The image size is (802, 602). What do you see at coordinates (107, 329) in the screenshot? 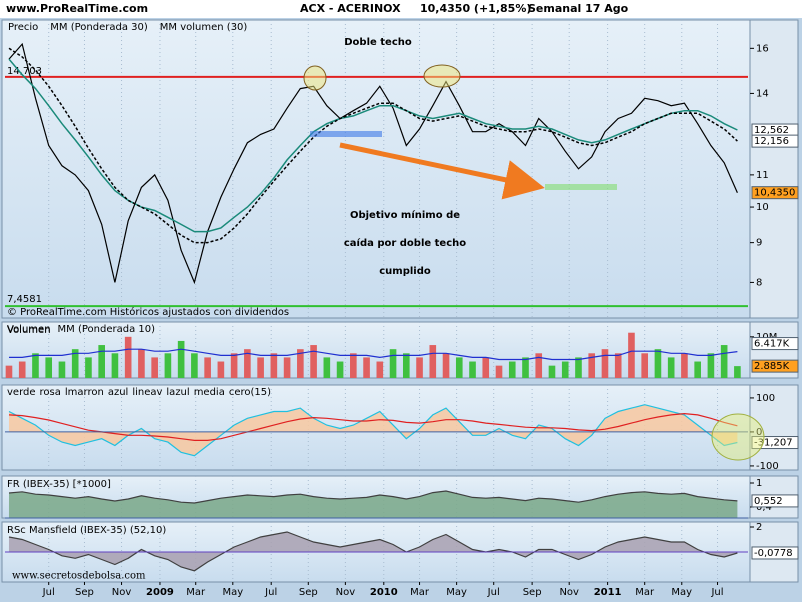
I see `legend-entry: MM (Ponderada 10)` at bounding box center [107, 329].